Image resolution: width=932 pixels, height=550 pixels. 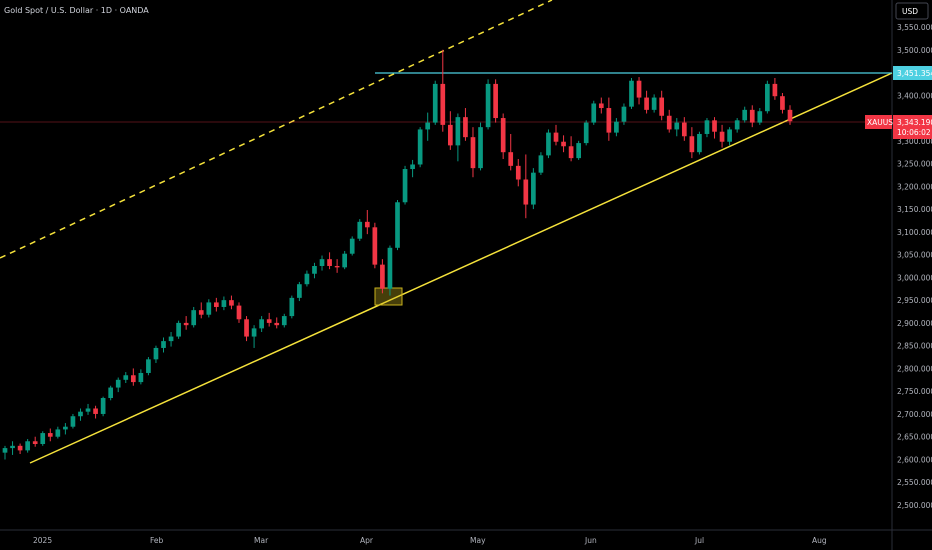 I want to click on currency-button-bg, so click(x=912, y=11).